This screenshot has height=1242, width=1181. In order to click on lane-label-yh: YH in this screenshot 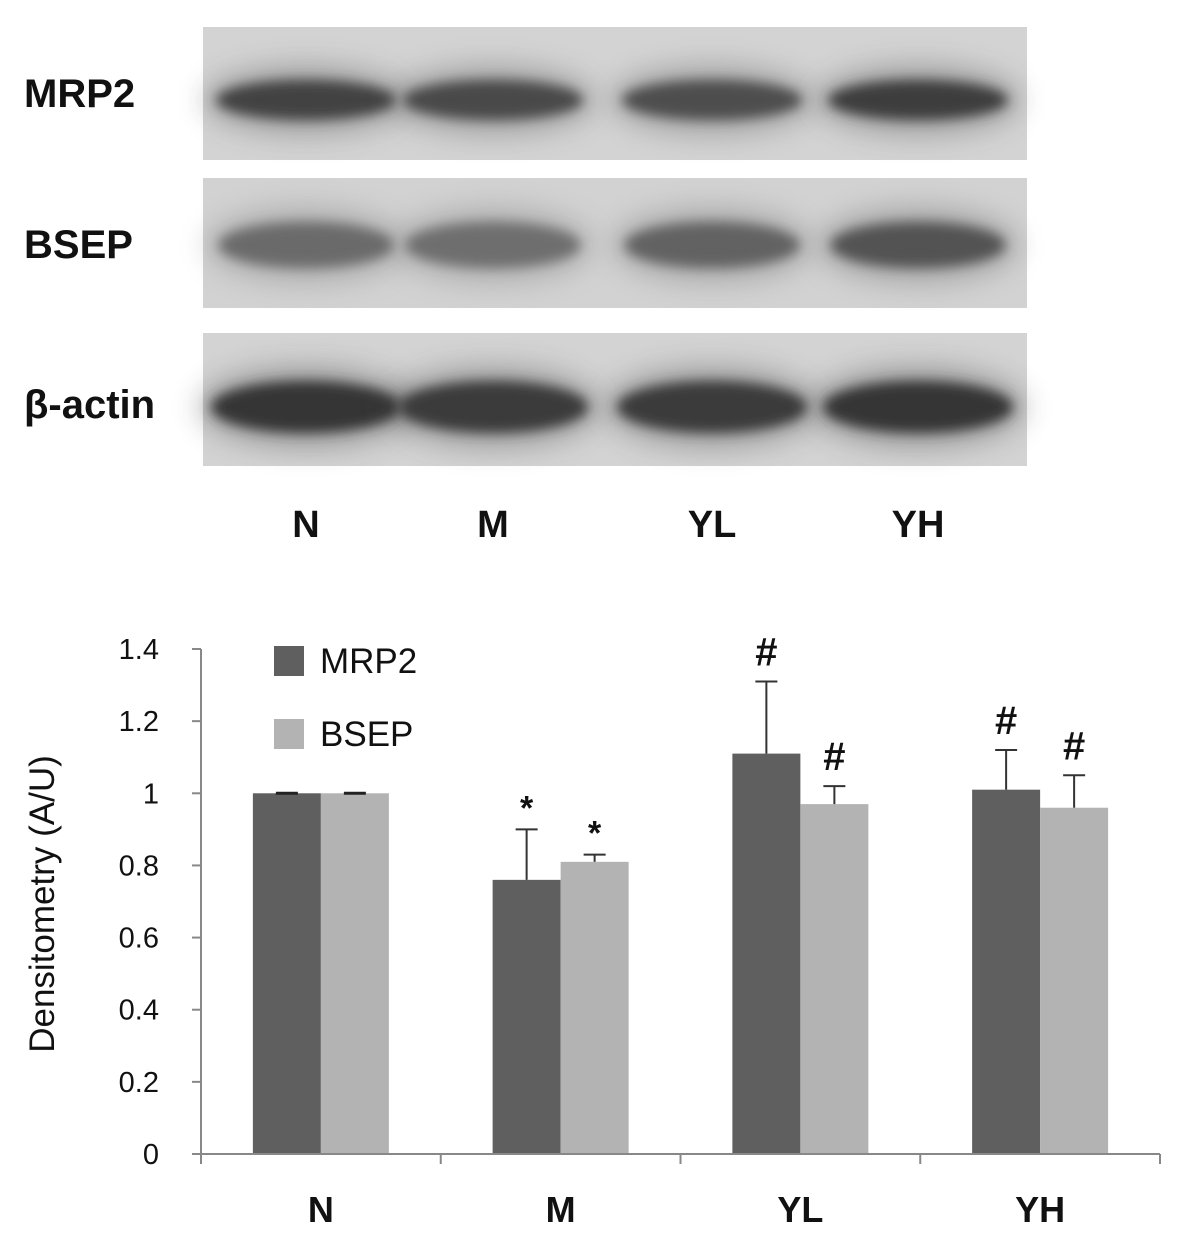, I will do `click(918, 525)`.